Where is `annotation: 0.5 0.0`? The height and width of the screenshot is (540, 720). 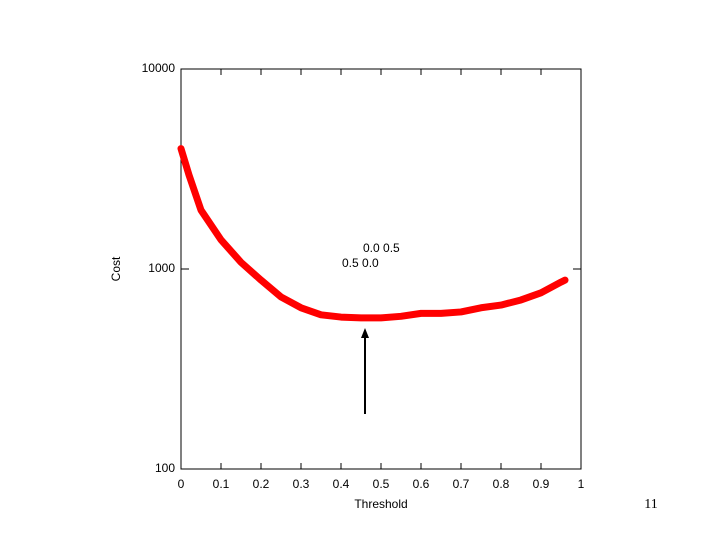 annotation: 0.5 0.0 is located at coordinates (360, 263).